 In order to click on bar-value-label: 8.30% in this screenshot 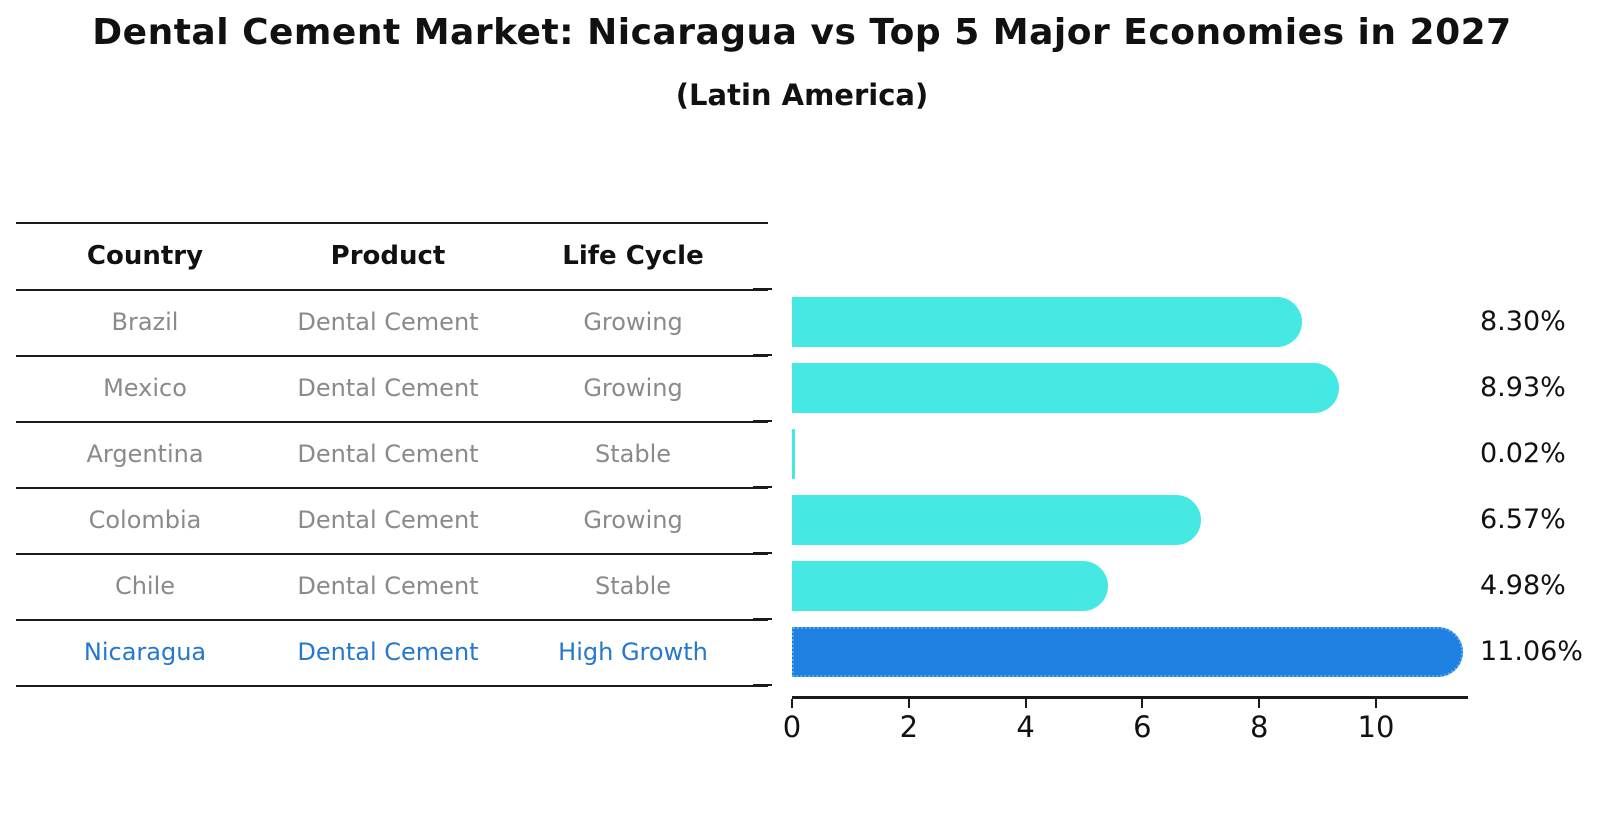, I will do `click(1523, 321)`.